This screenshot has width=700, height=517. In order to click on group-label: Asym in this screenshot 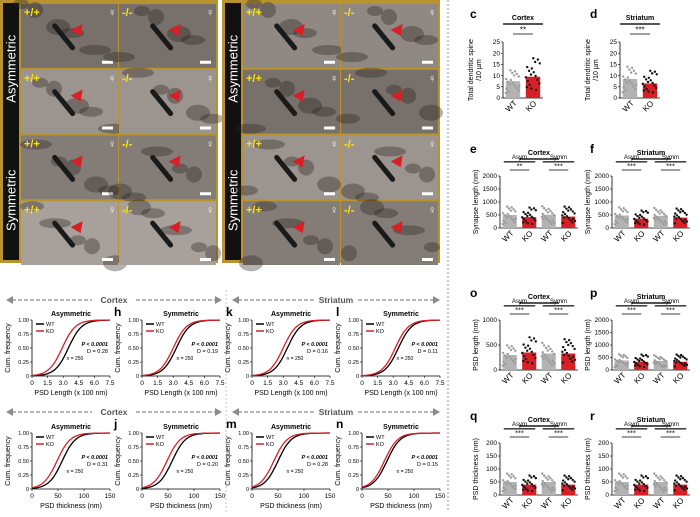, I will do `click(631, 302)`.